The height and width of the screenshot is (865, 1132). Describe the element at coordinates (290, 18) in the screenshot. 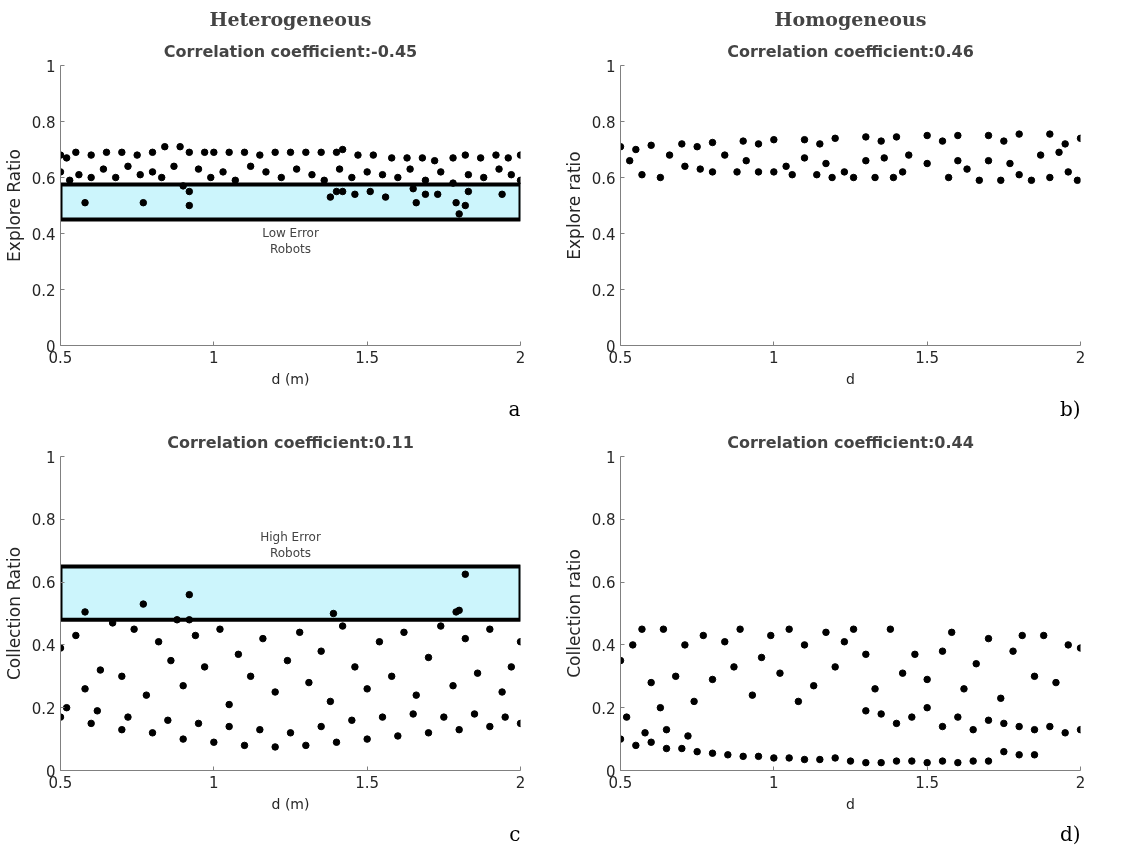

I see `chart-title: Heterogeneous` at that location.